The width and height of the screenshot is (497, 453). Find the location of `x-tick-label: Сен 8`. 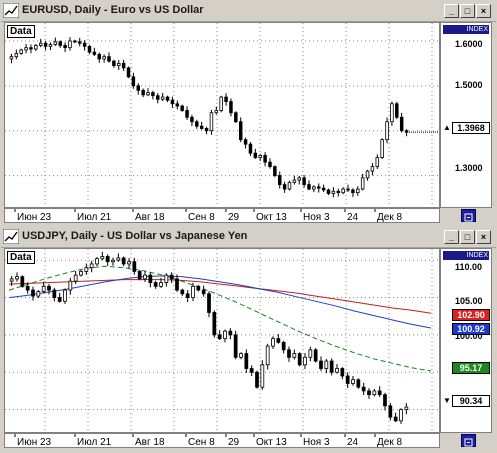

x-tick-label: Сен 8 is located at coordinates (201, 217).